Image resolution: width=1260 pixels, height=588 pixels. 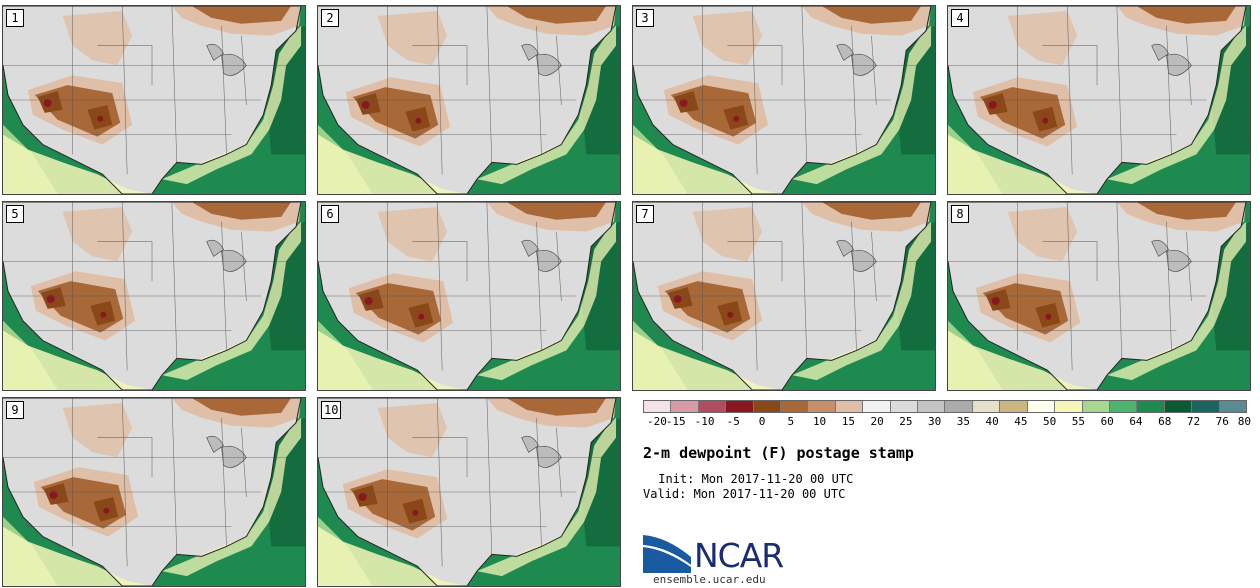 What do you see at coordinates (1078, 421) in the screenshot?
I see `colorbar-tick-label: 55` at bounding box center [1078, 421].